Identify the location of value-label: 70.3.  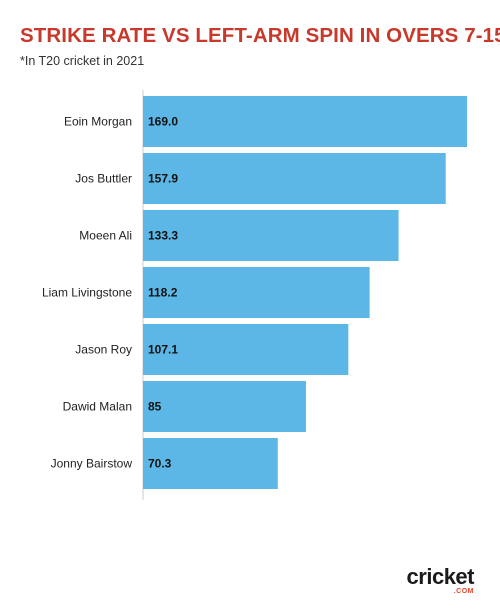
(160, 464).